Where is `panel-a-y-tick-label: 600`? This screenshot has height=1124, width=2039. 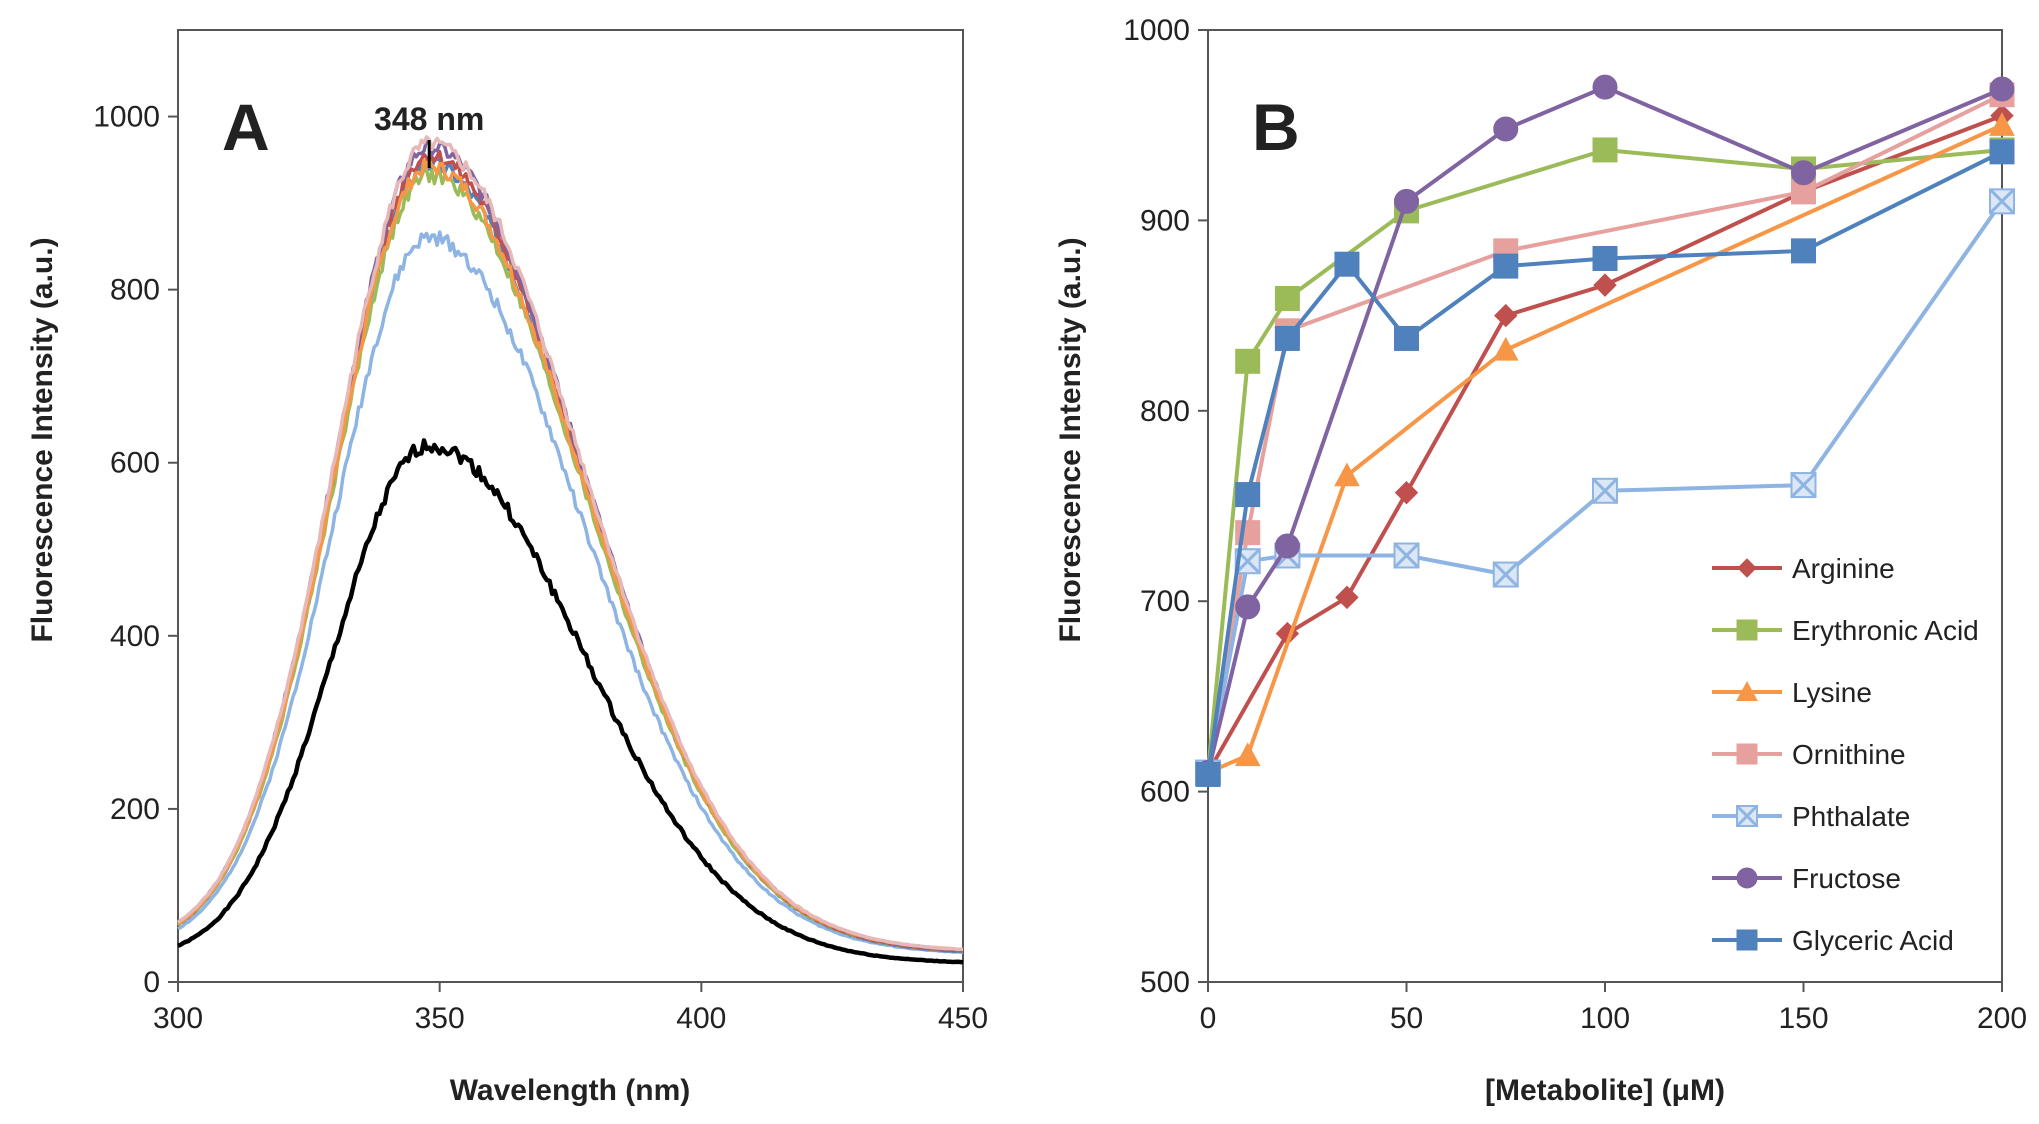 panel-a-y-tick-label: 600 is located at coordinates (135, 463).